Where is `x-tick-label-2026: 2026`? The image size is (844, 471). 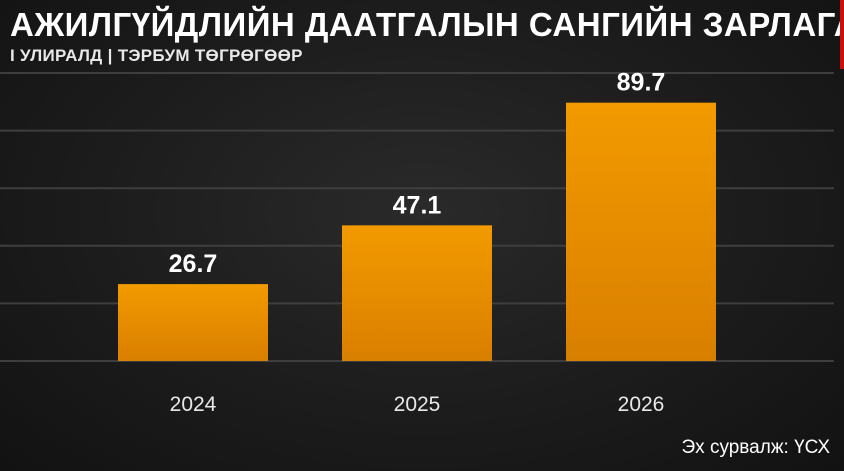 x-tick-label-2026: 2026 is located at coordinates (641, 404).